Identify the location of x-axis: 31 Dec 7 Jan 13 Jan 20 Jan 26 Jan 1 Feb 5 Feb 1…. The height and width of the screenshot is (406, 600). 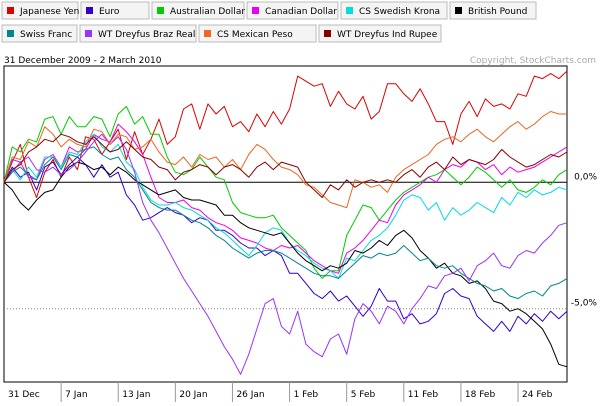
(280, 392).